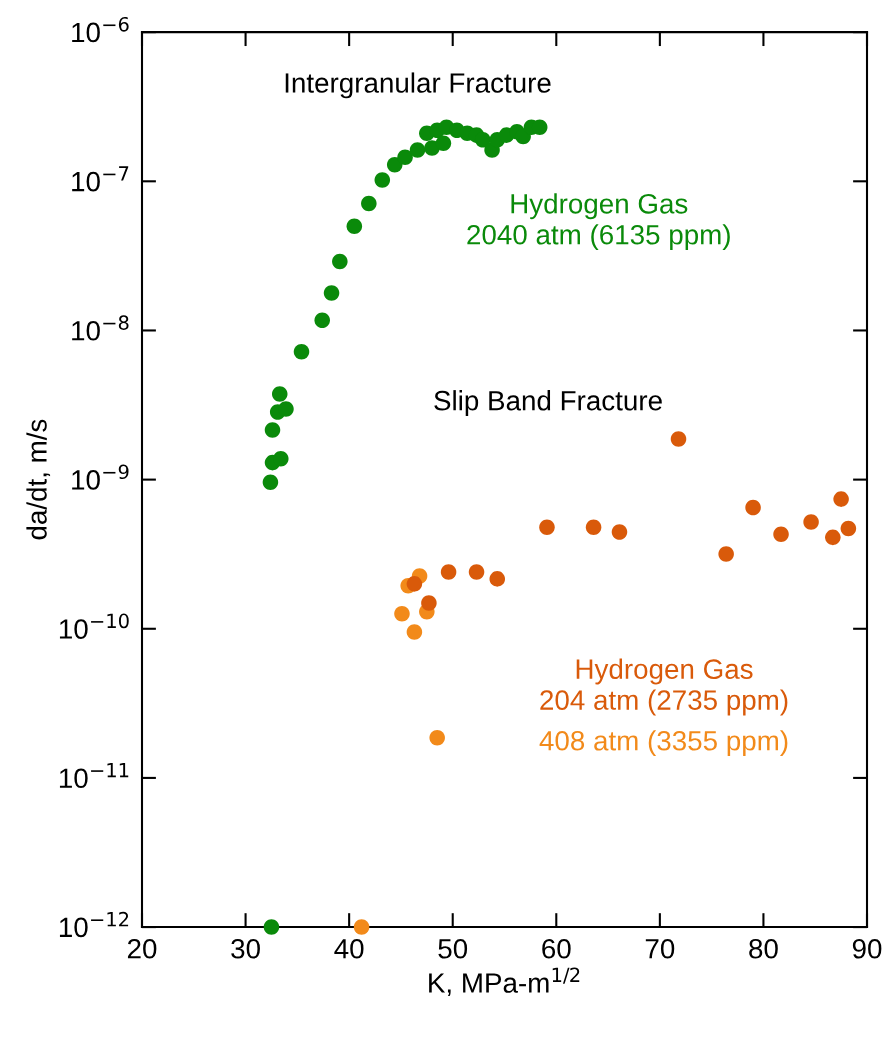 The width and height of the screenshot is (882, 1037). I want to click on text: Hydrogen Gas 204 atm (2735 ppm), so click(664, 687).